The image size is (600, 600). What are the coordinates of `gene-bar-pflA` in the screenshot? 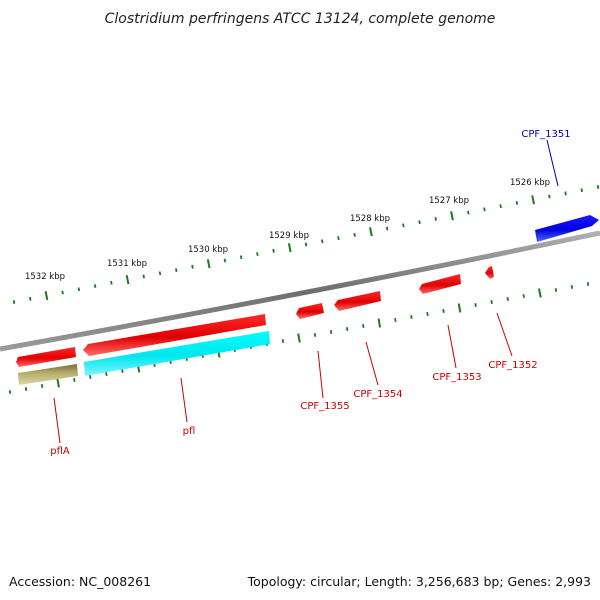 It's located at (48, 374).